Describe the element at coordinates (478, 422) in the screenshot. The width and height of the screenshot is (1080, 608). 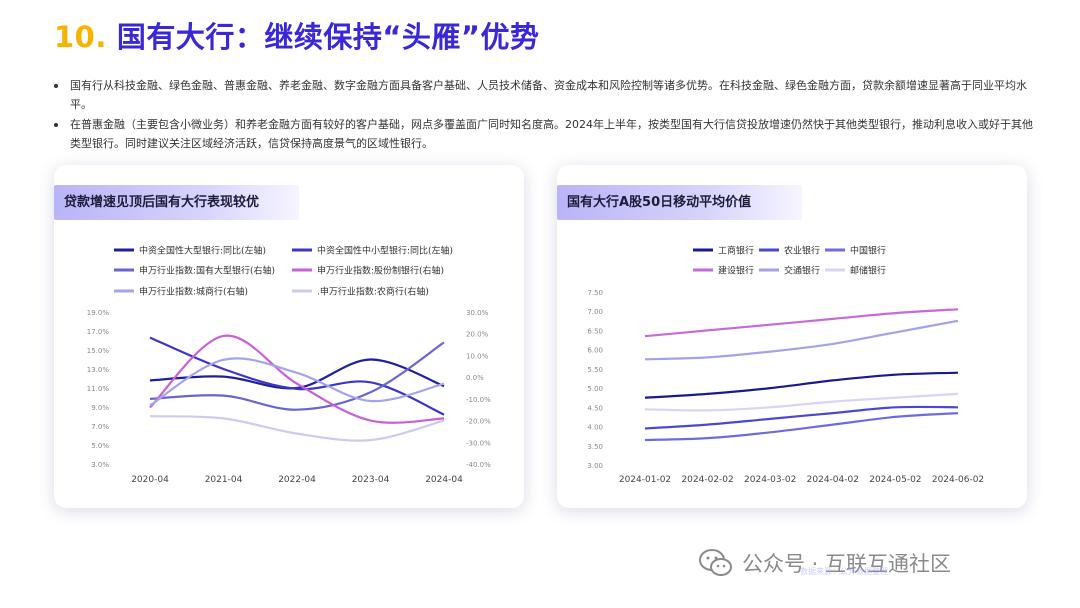
I see `y-right-tick-label: -20.0%` at that location.